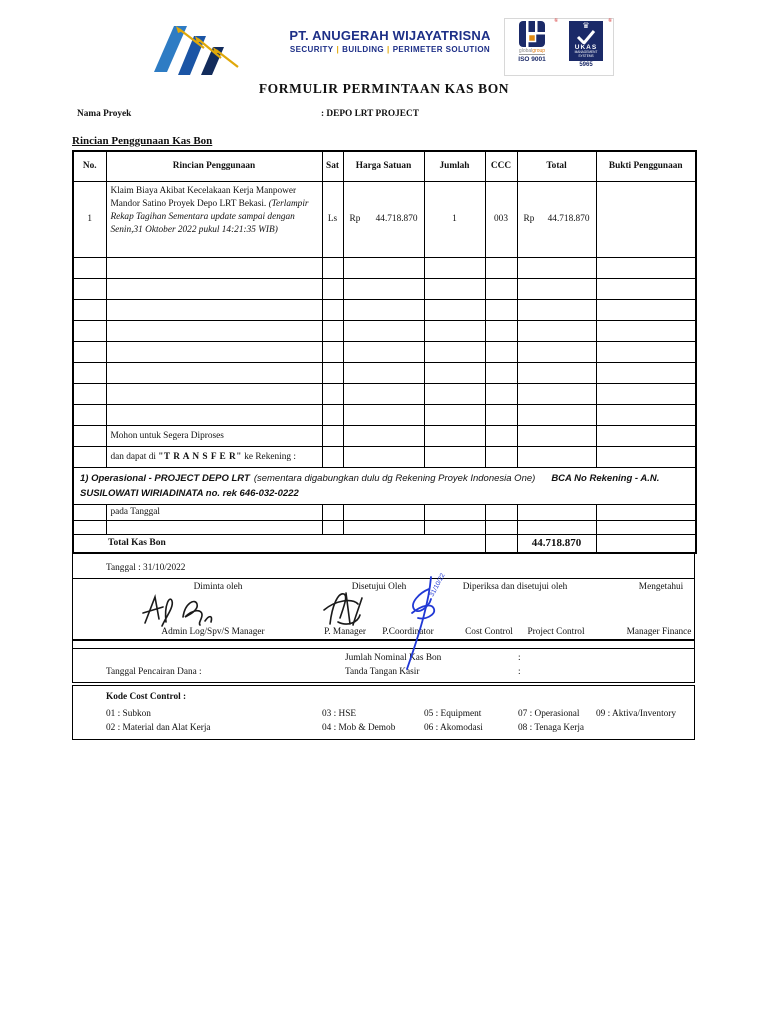 The height and width of the screenshot is (1024, 768). What do you see at coordinates (646, 219) in the screenshot?
I see `row-bukti` at bounding box center [646, 219].